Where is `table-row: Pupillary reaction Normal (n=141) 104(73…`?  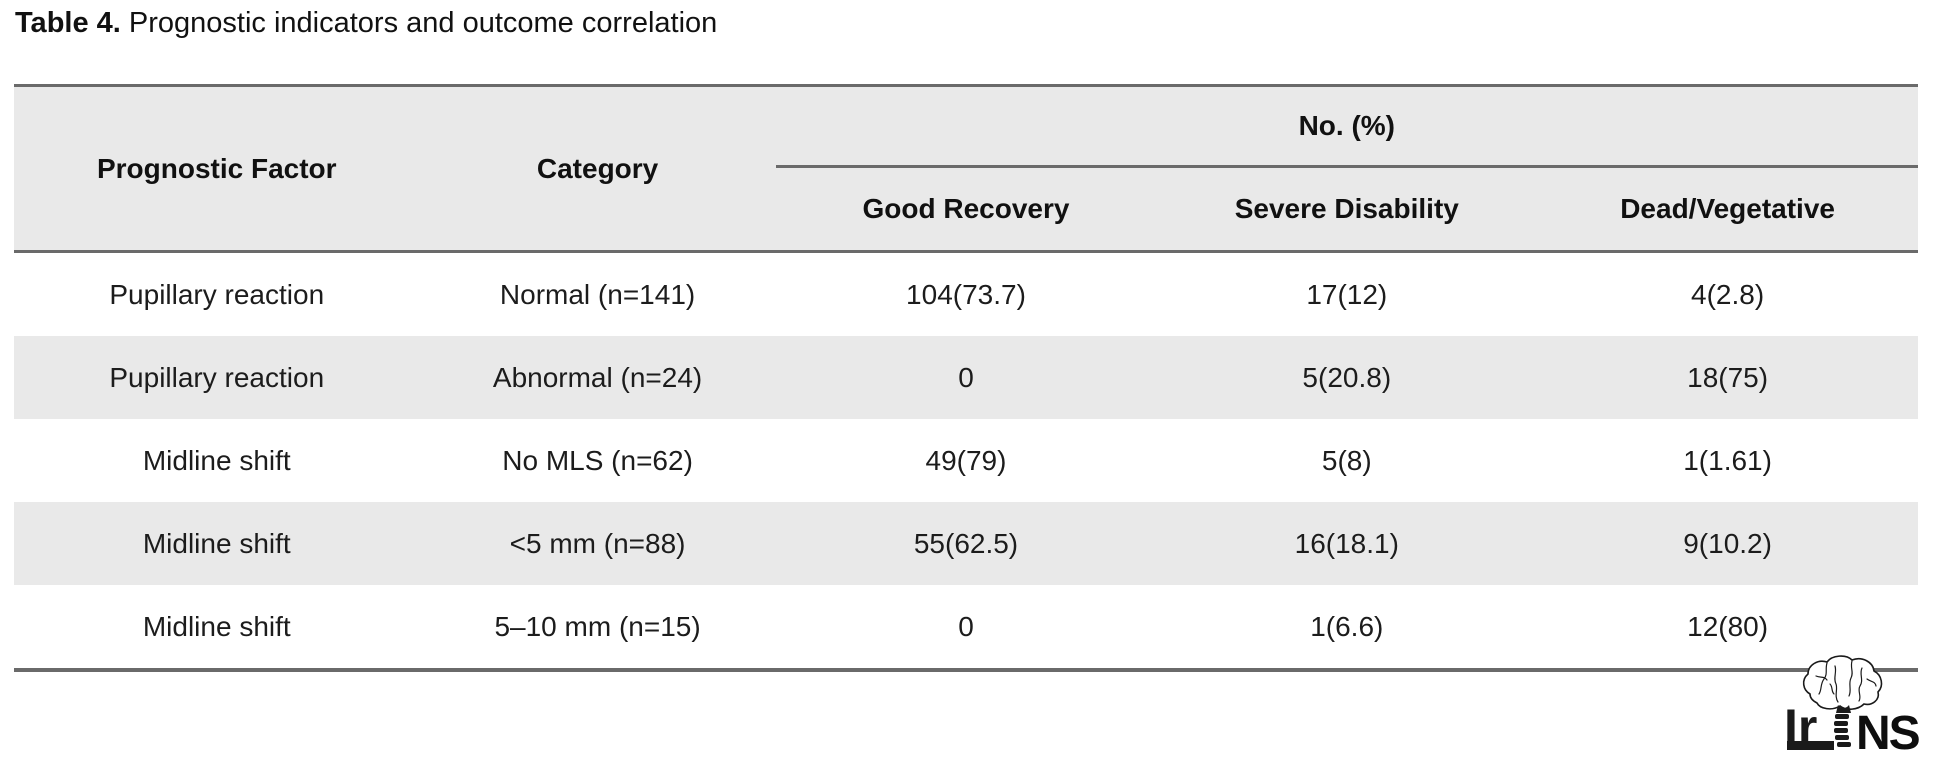
table-row: Pupillary reaction Normal (n=141) 104(73… is located at coordinates (966, 294).